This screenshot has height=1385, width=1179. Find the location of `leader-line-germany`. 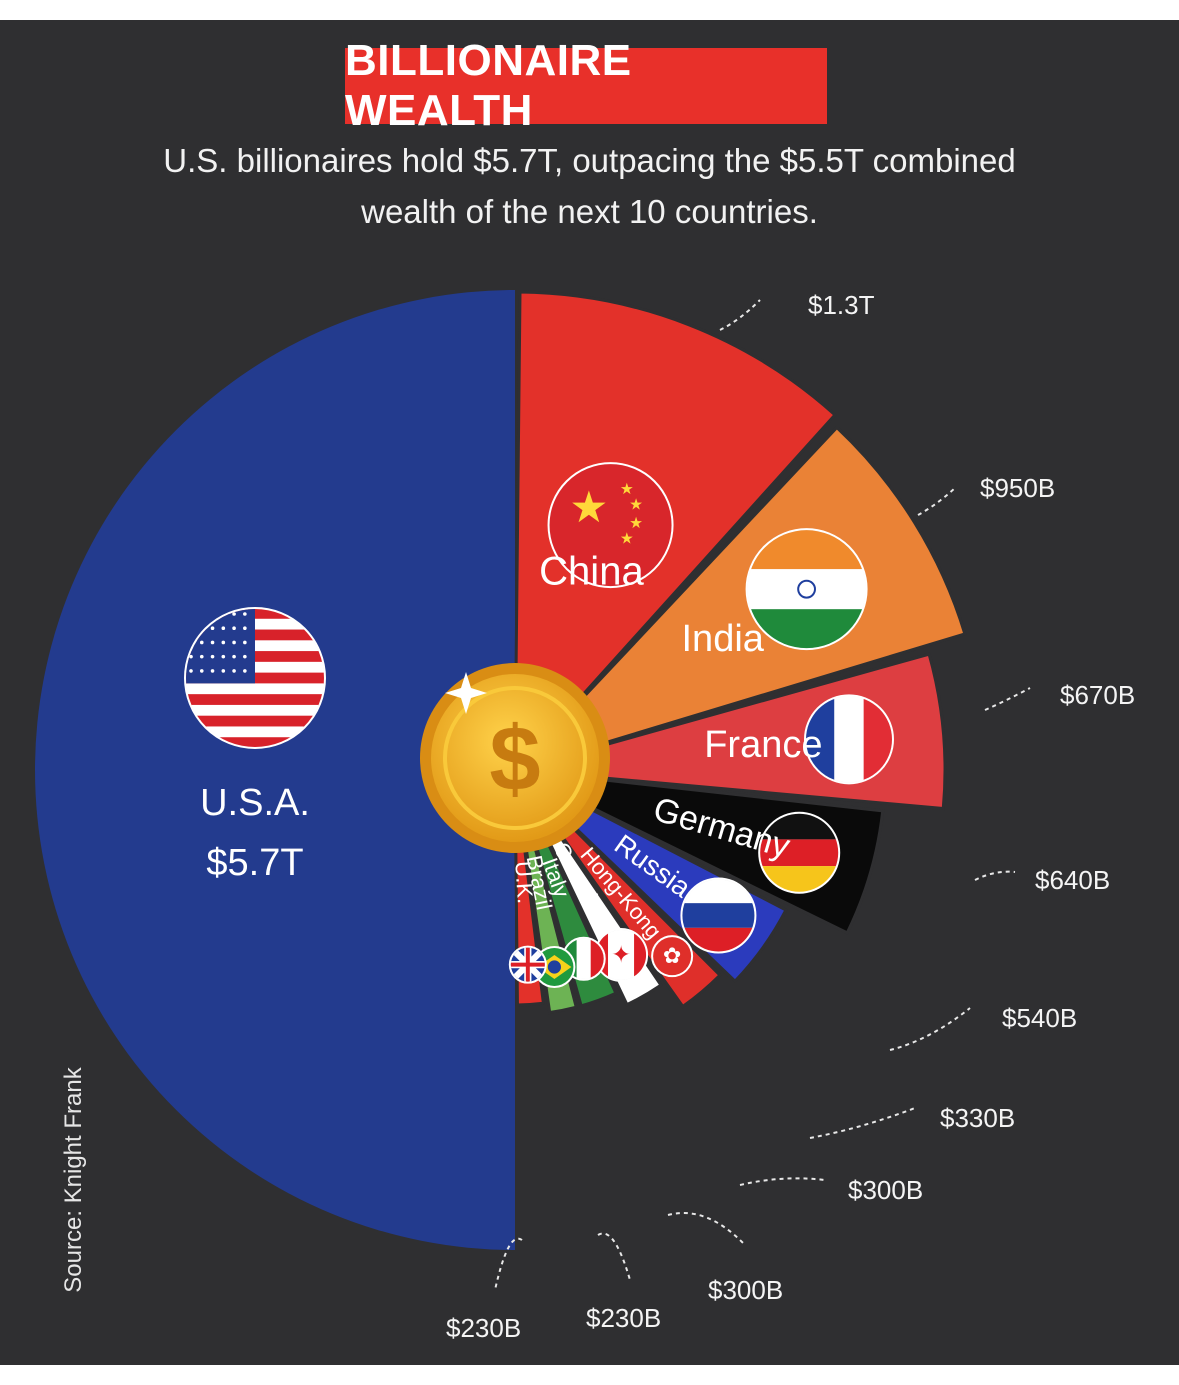

leader-line-germany is located at coordinates (995, 875).